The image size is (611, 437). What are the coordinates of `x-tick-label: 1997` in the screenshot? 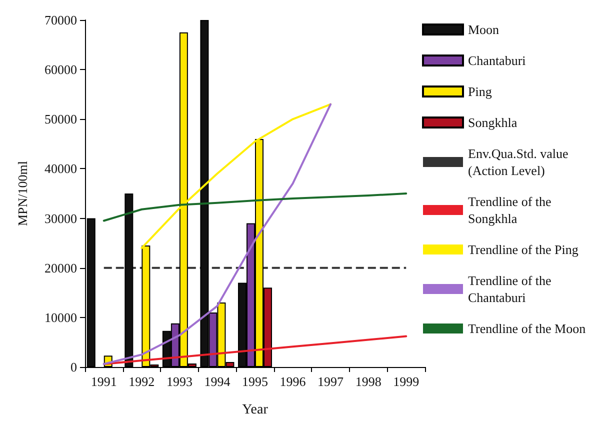 It's located at (331, 381).